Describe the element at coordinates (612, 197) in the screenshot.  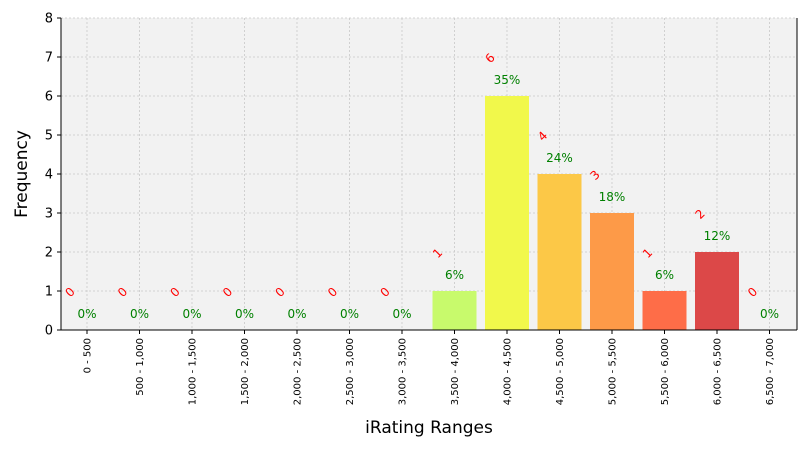
I see `percent-label: 18%` at that location.